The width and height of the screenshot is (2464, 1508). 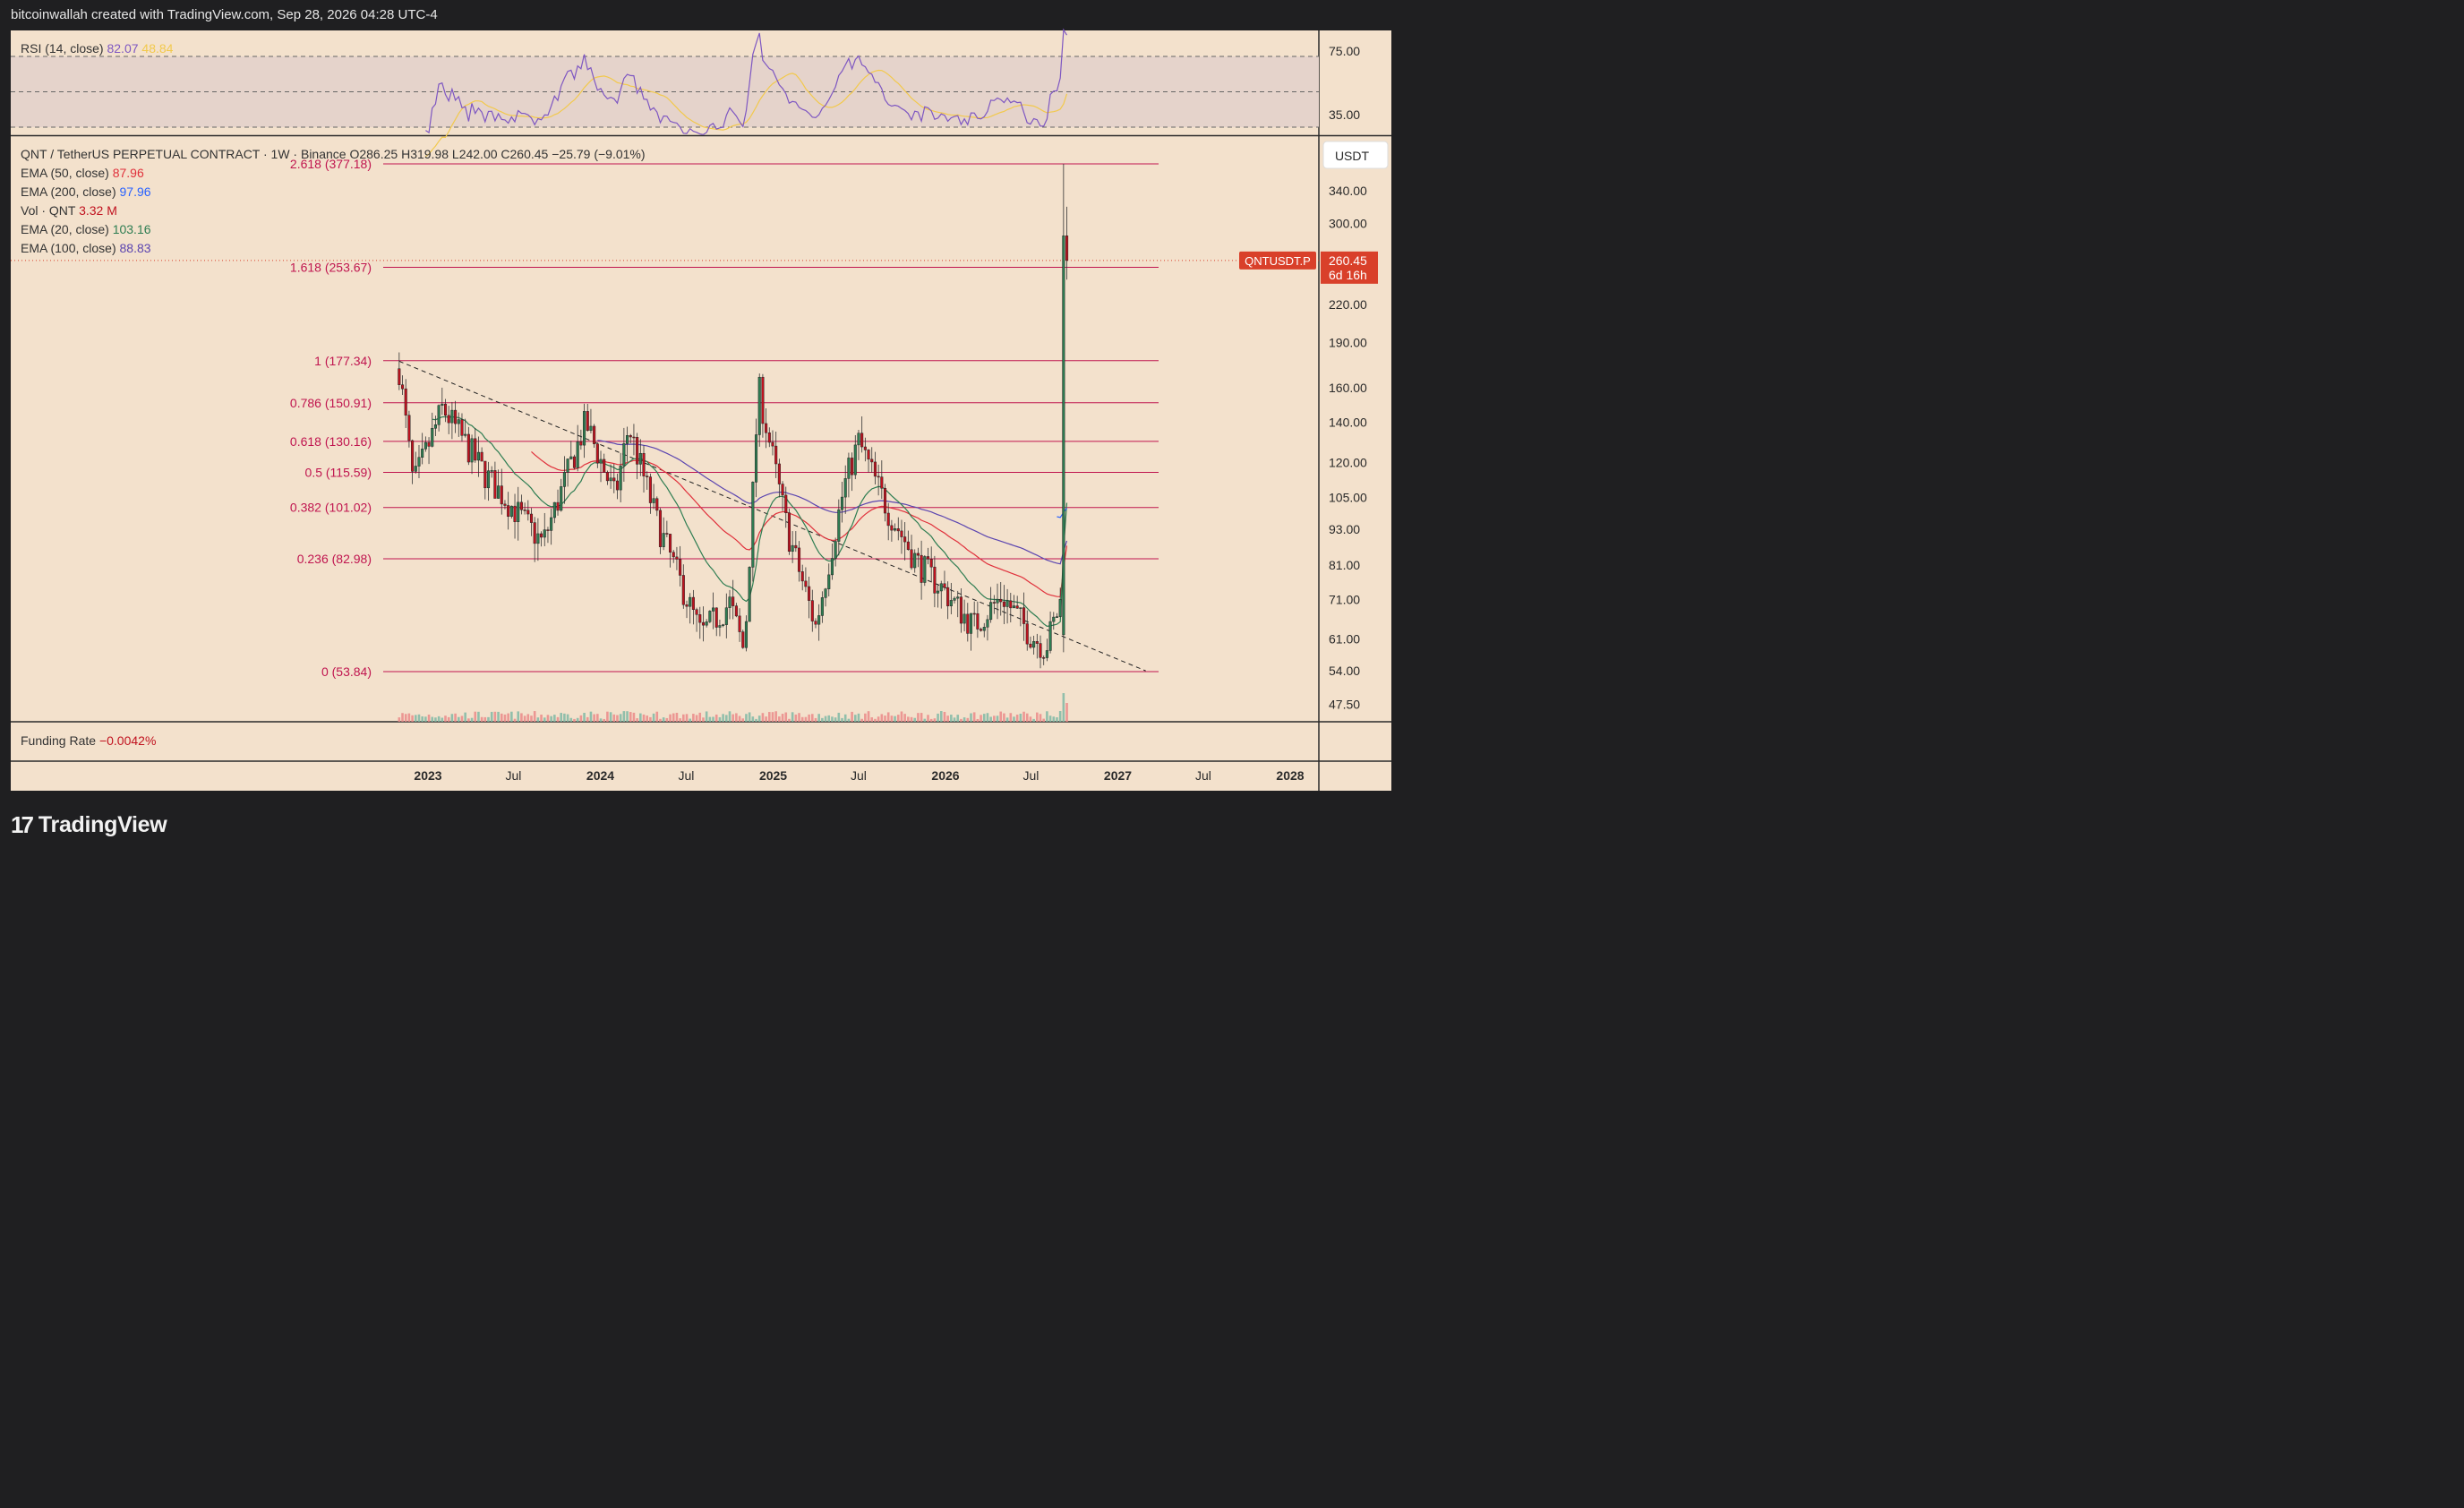 What do you see at coordinates (69, 210) in the screenshot?
I see `indicator-legend: Vol · QNT 3.32 M` at bounding box center [69, 210].